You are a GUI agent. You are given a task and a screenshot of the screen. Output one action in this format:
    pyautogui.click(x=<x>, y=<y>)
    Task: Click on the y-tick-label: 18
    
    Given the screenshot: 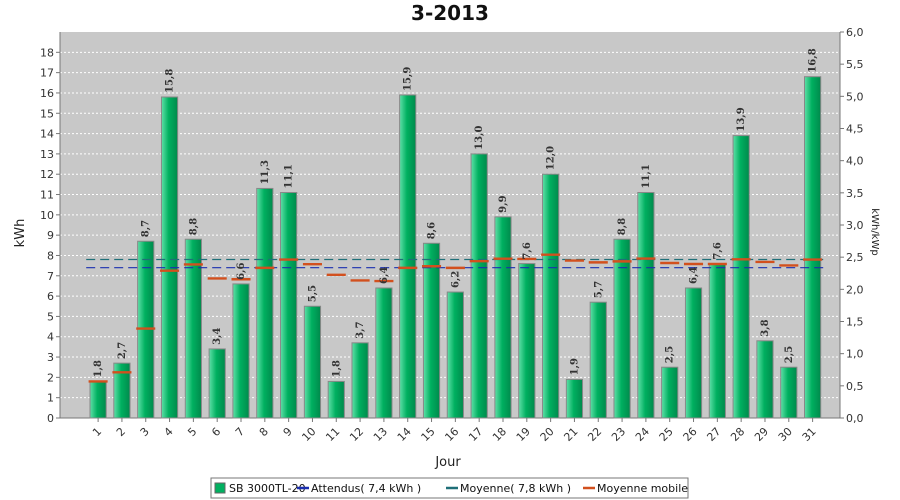 What is the action you would take?
    pyautogui.click(x=47, y=52)
    